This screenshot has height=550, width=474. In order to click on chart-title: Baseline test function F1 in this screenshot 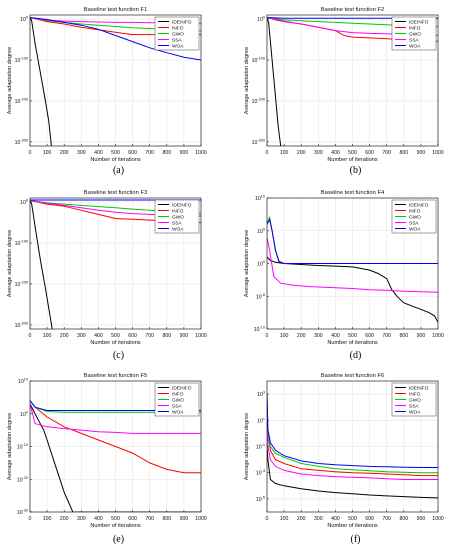, I will do `click(115, 10)`.